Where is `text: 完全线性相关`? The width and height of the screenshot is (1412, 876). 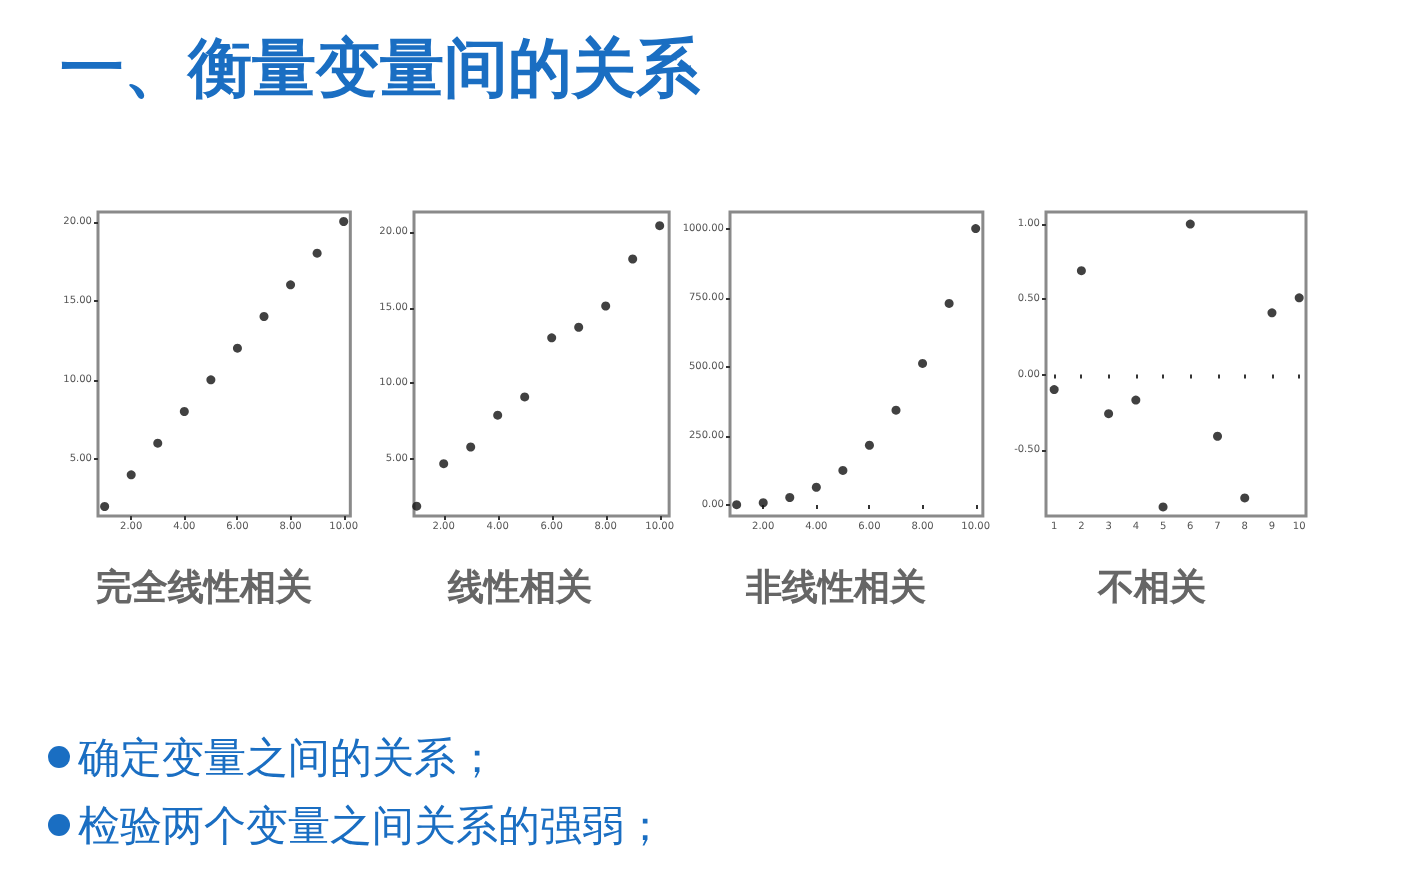
text: 完全线性相关 is located at coordinates (204, 588).